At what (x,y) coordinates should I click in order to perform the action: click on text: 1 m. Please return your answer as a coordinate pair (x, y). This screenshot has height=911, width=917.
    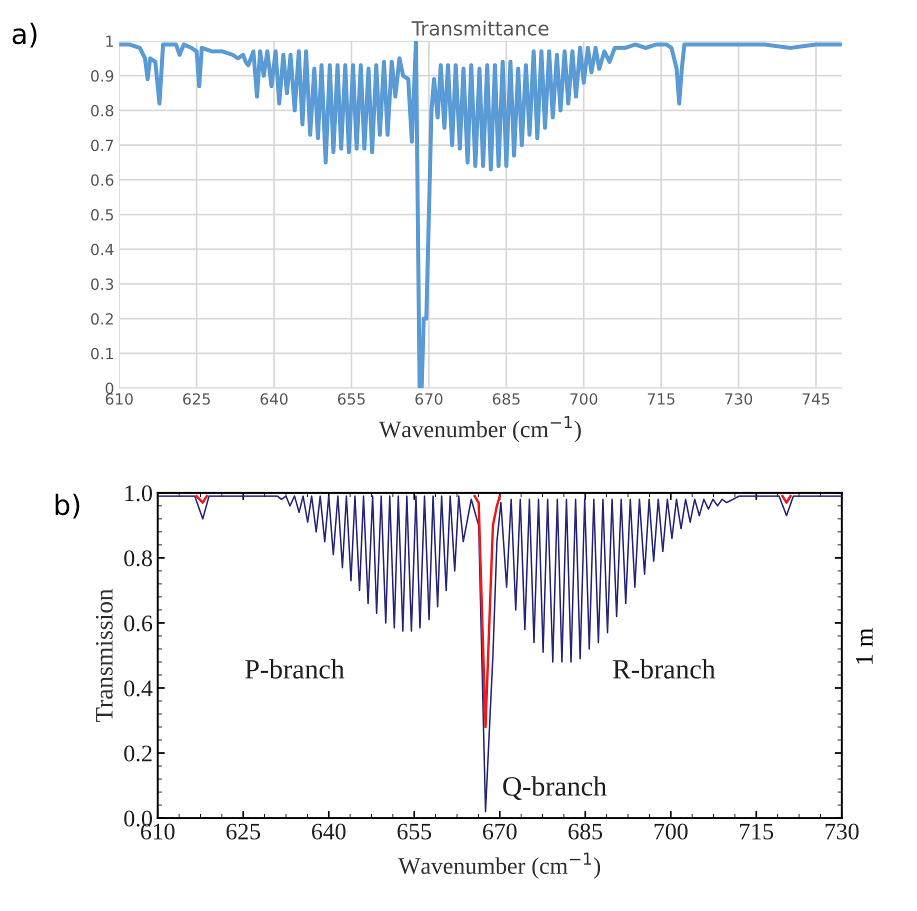
    Looking at the image, I should click on (864, 646).